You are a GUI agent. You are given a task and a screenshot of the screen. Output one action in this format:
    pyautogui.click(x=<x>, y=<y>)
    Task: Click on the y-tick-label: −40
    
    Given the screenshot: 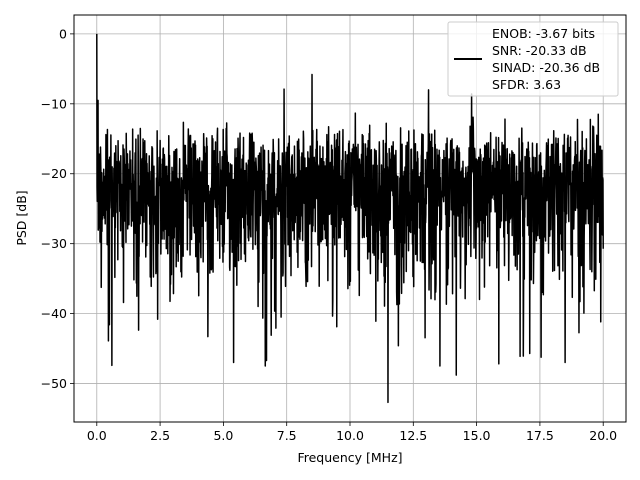 What is the action you would take?
    pyautogui.click(x=54, y=313)
    